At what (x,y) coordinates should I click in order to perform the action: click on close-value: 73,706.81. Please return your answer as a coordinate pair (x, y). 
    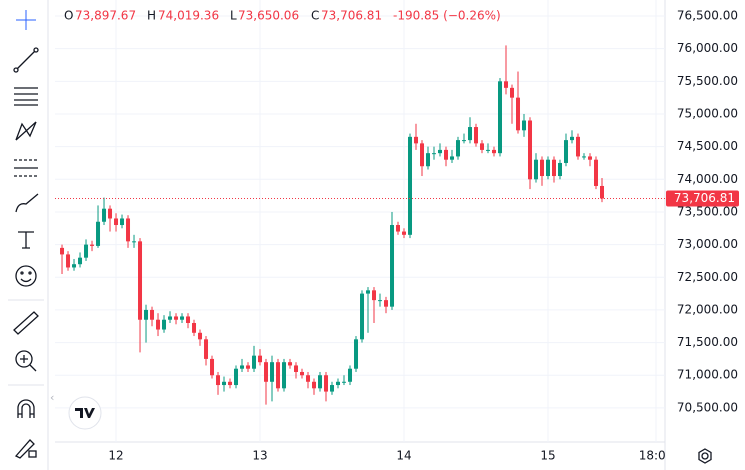
    Looking at the image, I should click on (351, 16).